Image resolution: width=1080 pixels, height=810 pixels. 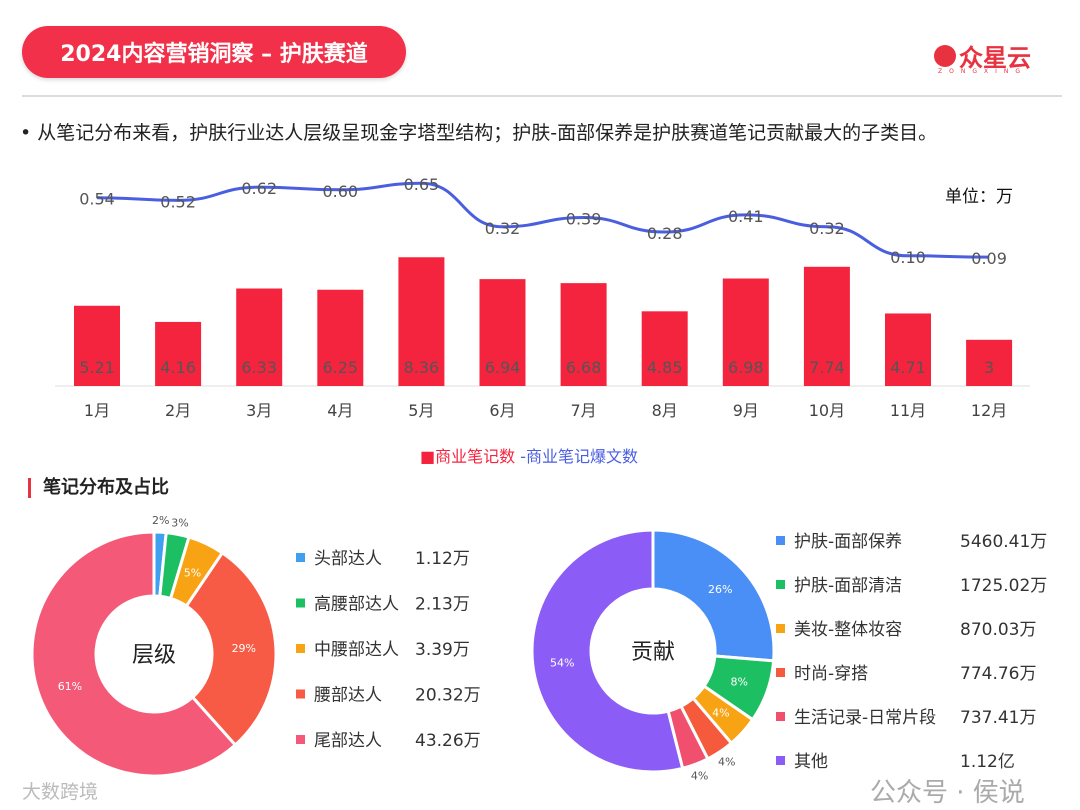 What do you see at coordinates (244, 648) in the screenshot?
I see `slice-percent-label: 29%` at bounding box center [244, 648].